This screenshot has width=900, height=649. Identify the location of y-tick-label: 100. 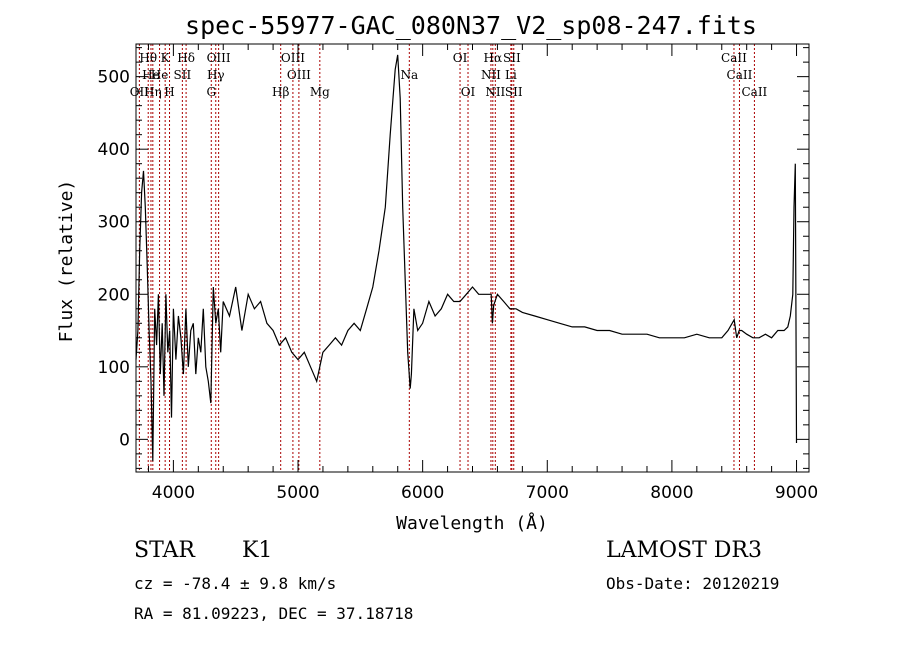
(114, 368).